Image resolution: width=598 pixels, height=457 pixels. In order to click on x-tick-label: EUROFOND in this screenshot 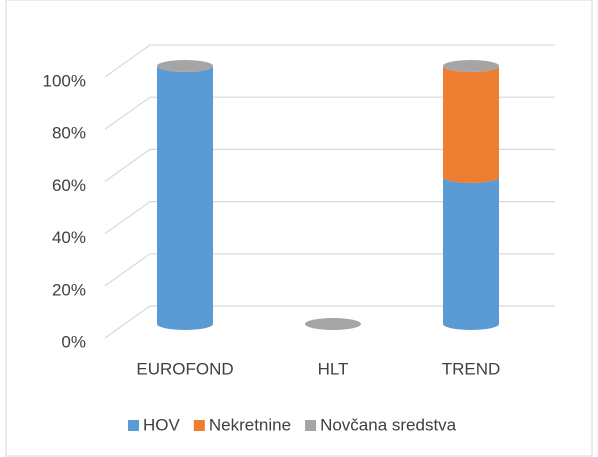, I will do `click(184, 368)`.